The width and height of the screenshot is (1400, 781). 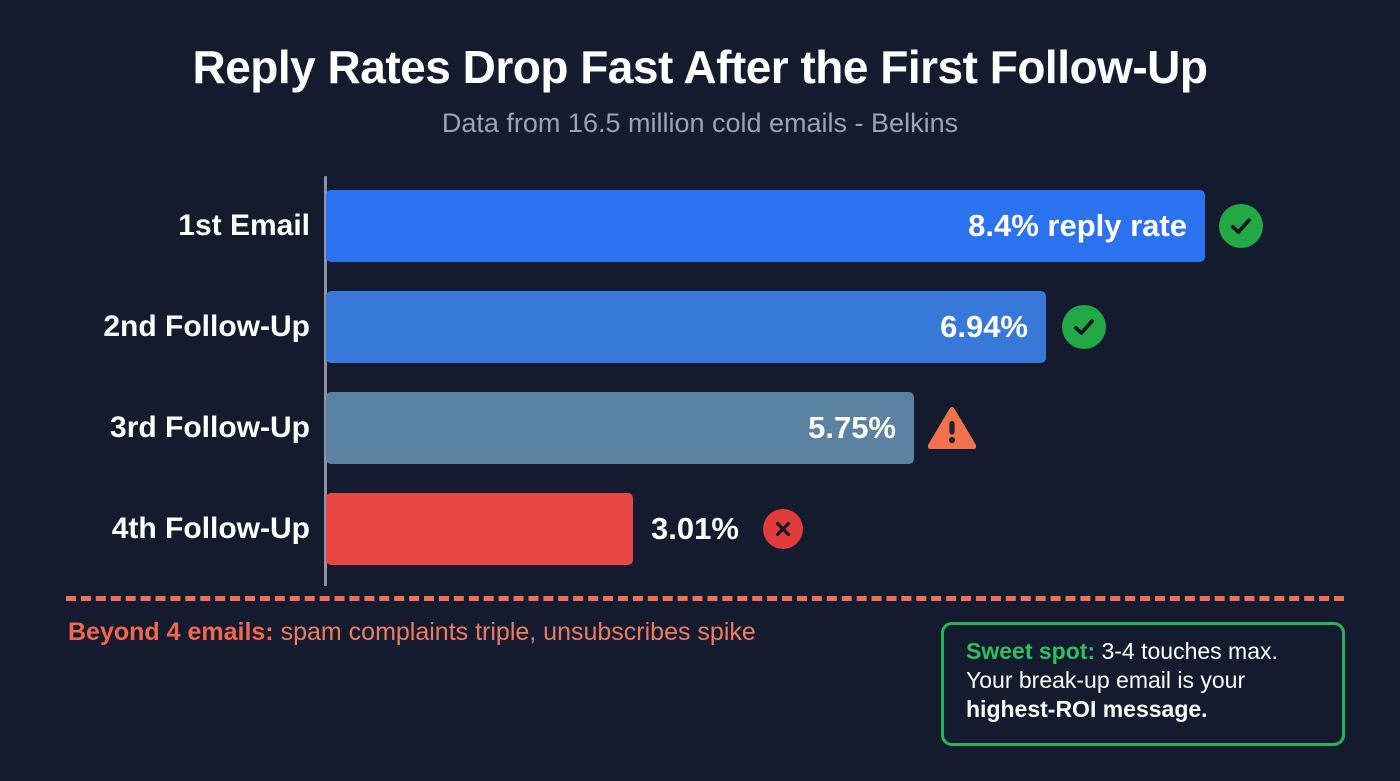 What do you see at coordinates (1106, 680) in the screenshot?
I see `callout-line2: Your break-up email is your` at bounding box center [1106, 680].